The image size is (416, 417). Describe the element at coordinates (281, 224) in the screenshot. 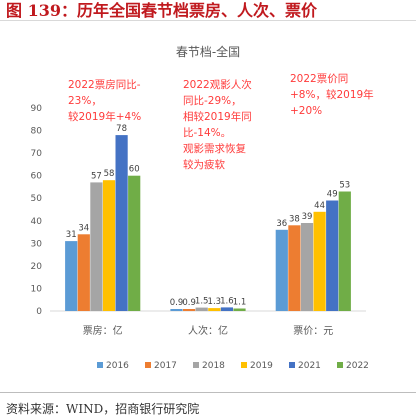

I see `data-label: 36` at that location.